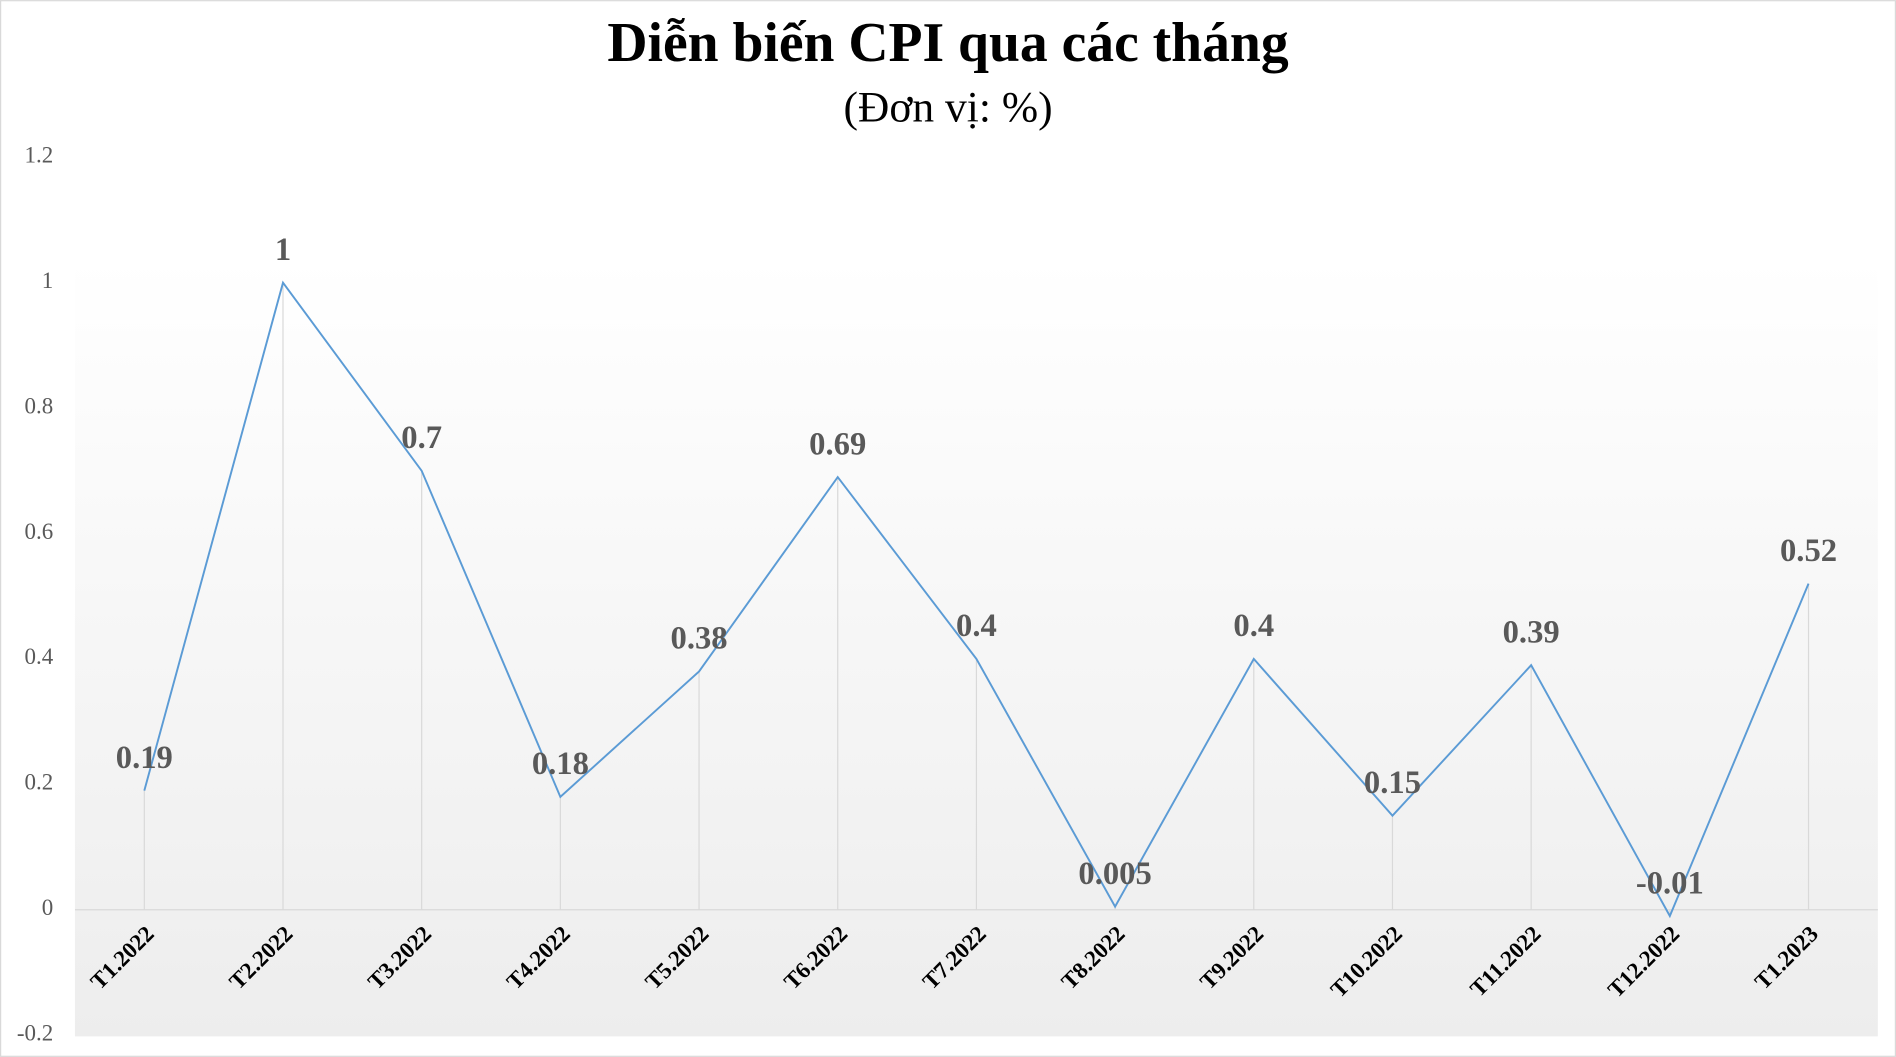 The height and width of the screenshot is (1057, 1896). Describe the element at coordinates (38, 656) in the screenshot. I see `y-tick-label: 0.4` at that location.